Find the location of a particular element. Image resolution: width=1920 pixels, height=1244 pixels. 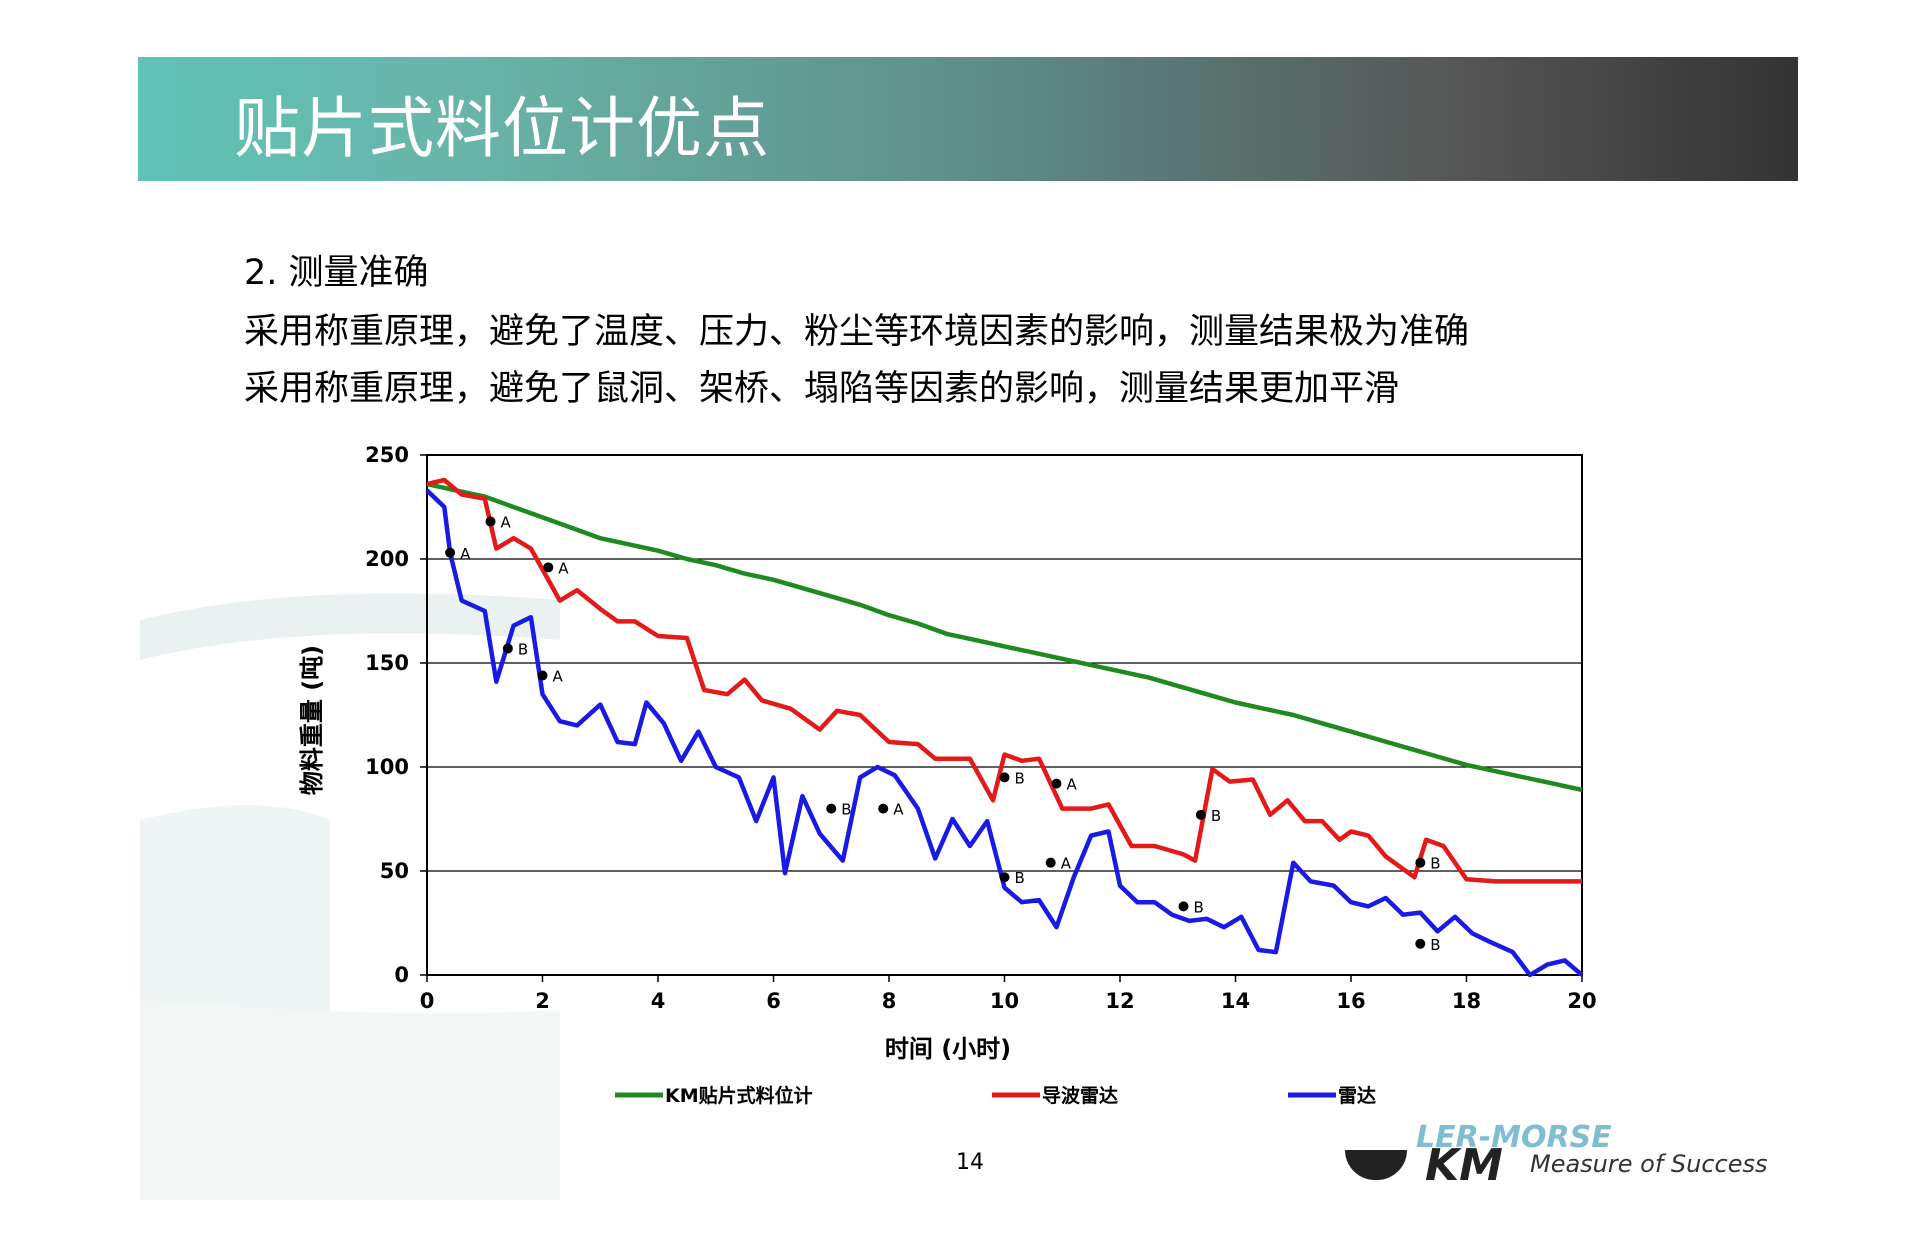

description-line-2: 采用称重原理，避免了鼠洞、架桥、塌陷等因素的影响，测量结果更加平滑 is located at coordinates (822, 389).